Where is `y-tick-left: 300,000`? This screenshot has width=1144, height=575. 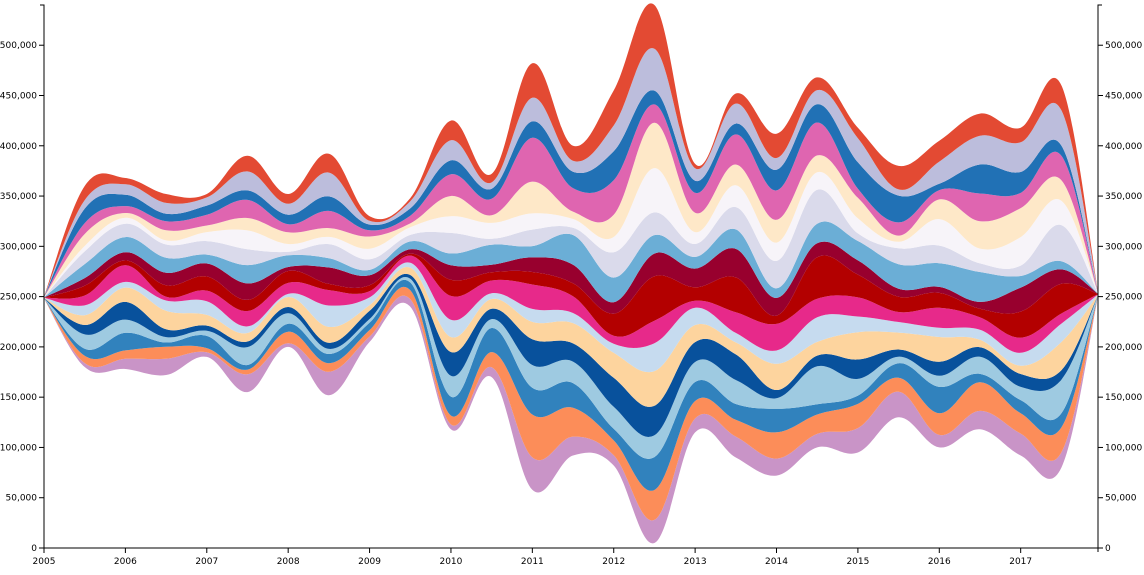
y-tick-left: 300,000 is located at coordinates (22, 247).